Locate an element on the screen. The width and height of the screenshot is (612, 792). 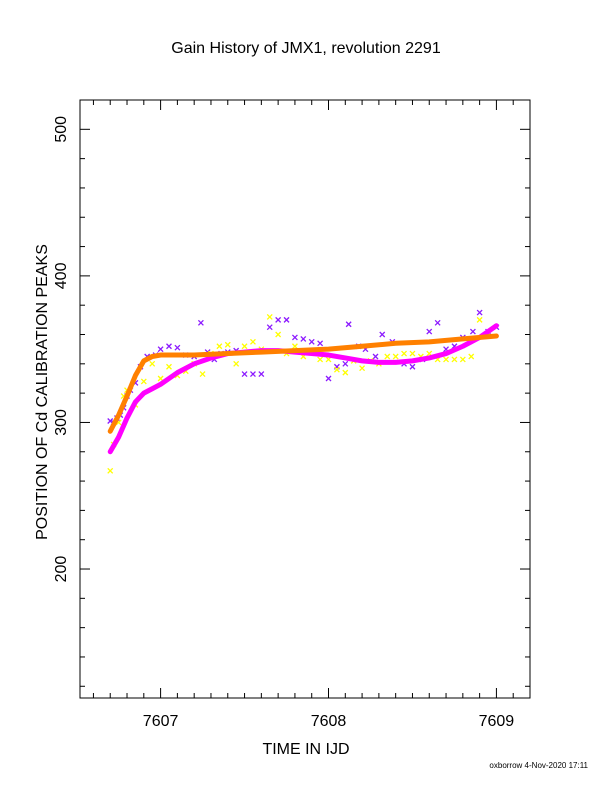
y-tick-label: 200 is located at coordinates (61, 569).